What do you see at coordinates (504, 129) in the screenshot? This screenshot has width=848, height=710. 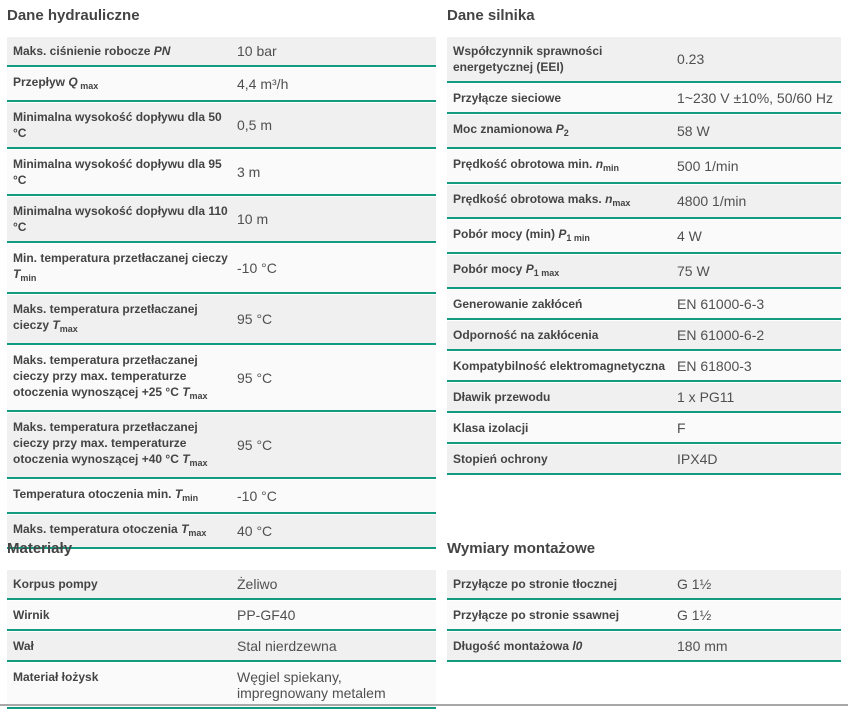 I see `label-text: Moc znamionowa` at bounding box center [504, 129].